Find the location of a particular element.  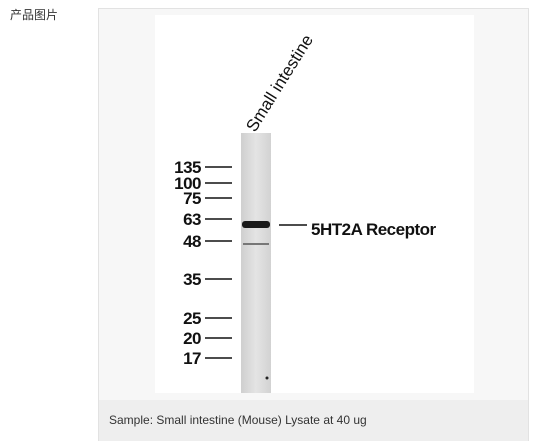

marker-label: 48 is located at coordinates (192, 241).